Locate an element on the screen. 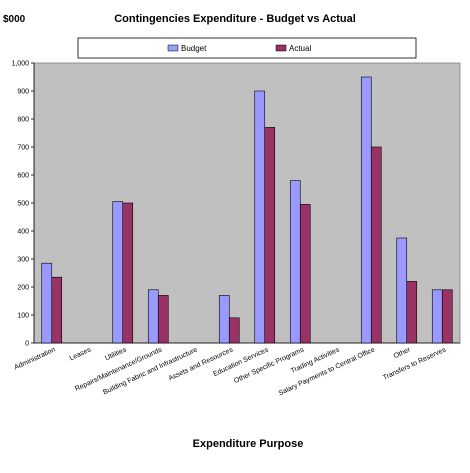  x-tick-label: Utilities is located at coordinates (116, 354).